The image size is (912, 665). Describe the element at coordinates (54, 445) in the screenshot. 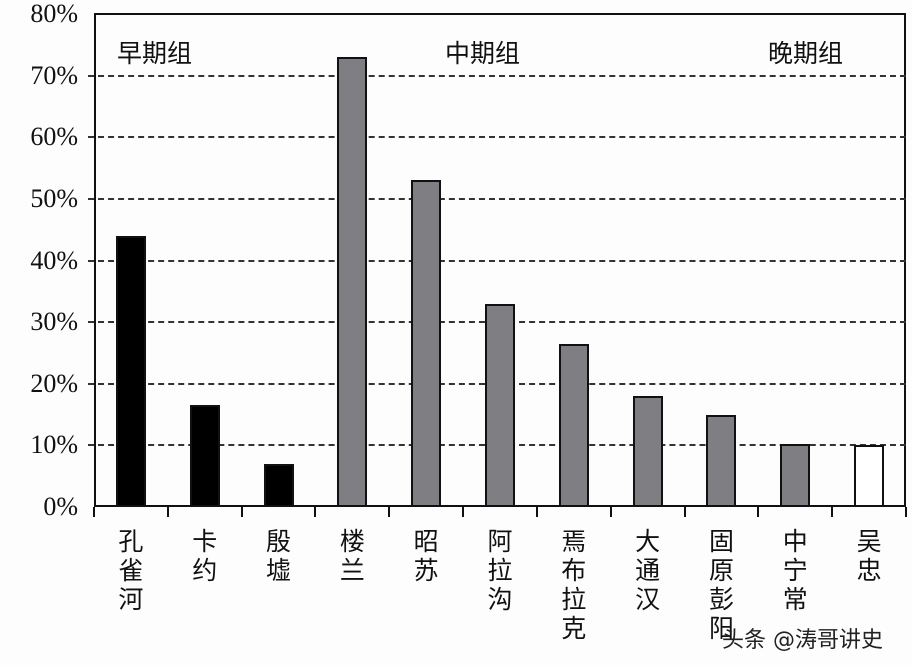

I see `y-tick-label: 10%` at that location.